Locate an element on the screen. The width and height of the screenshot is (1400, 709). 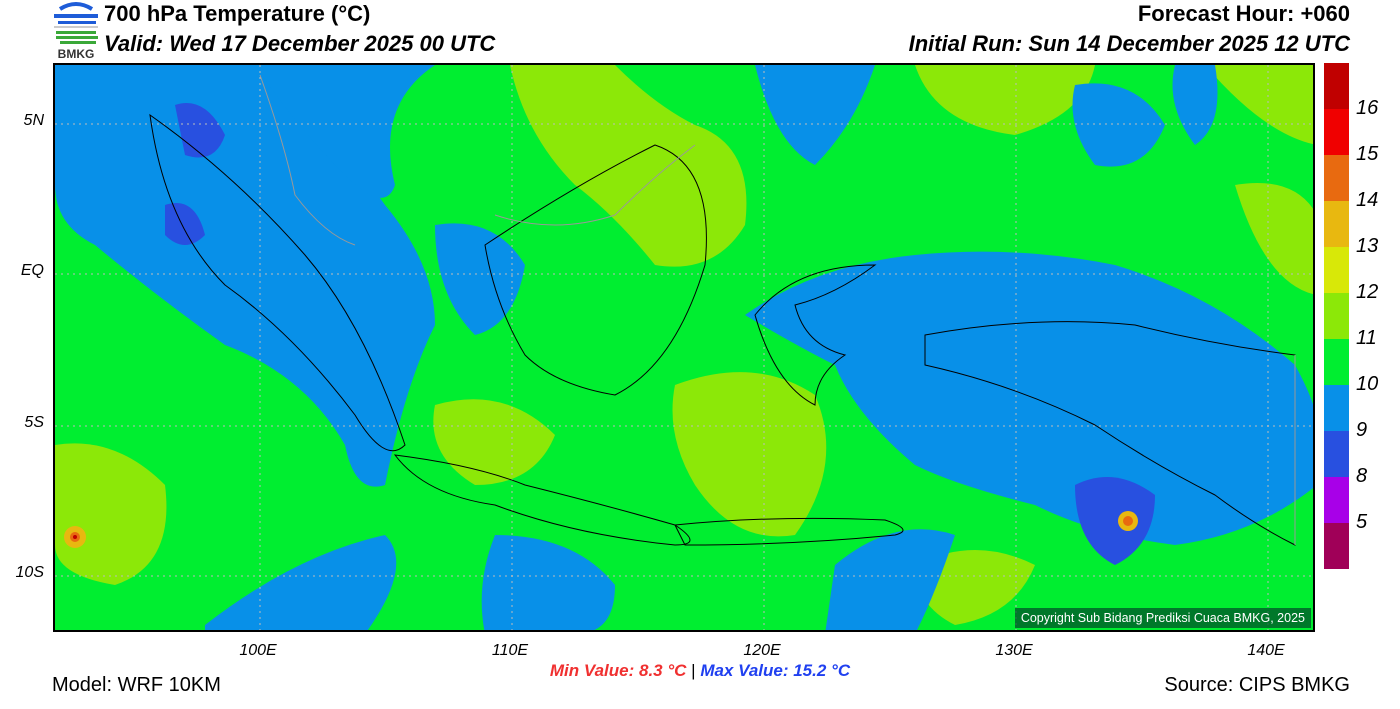
initial-run: Initial Run: Sun 14 December 2025 12 UTC is located at coordinates (1129, 43).